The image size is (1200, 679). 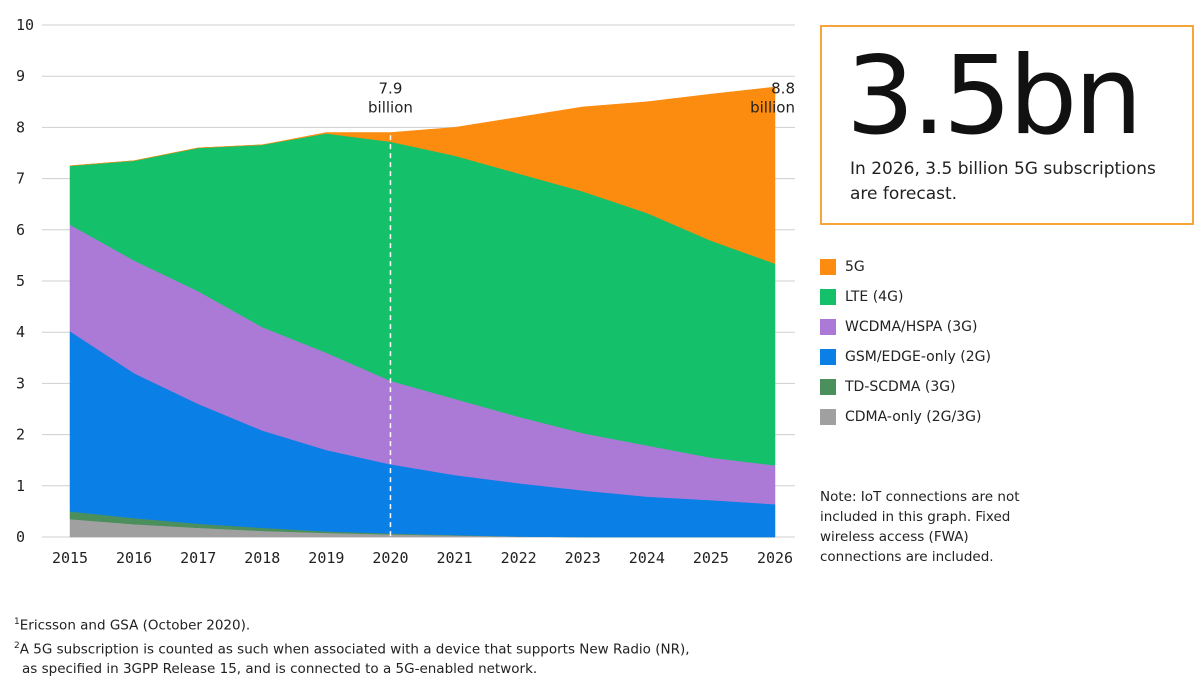 What do you see at coordinates (20, 332) in the screenshot?
I see `y-tick-label-4: 4` at bounding box center [20, 332].